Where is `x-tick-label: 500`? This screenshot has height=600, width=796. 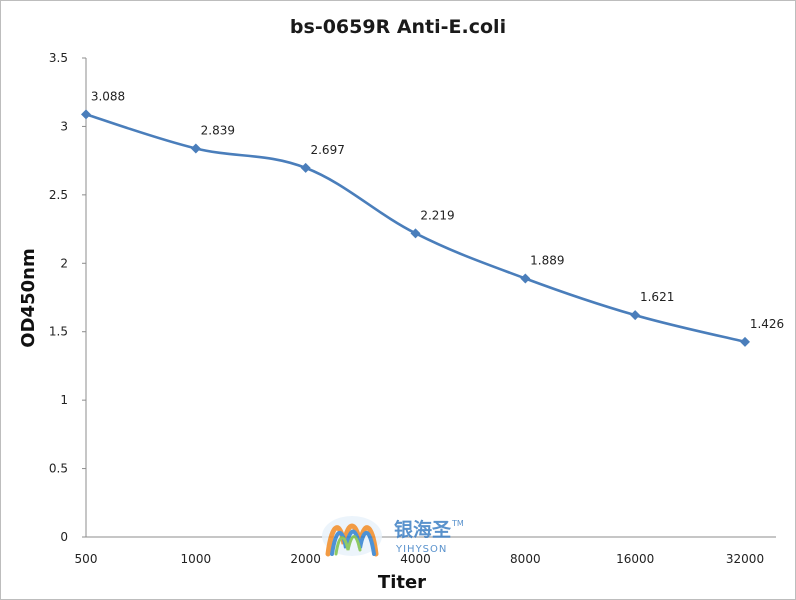
x-tick-label: 500 is located at coordinates (86, 559).